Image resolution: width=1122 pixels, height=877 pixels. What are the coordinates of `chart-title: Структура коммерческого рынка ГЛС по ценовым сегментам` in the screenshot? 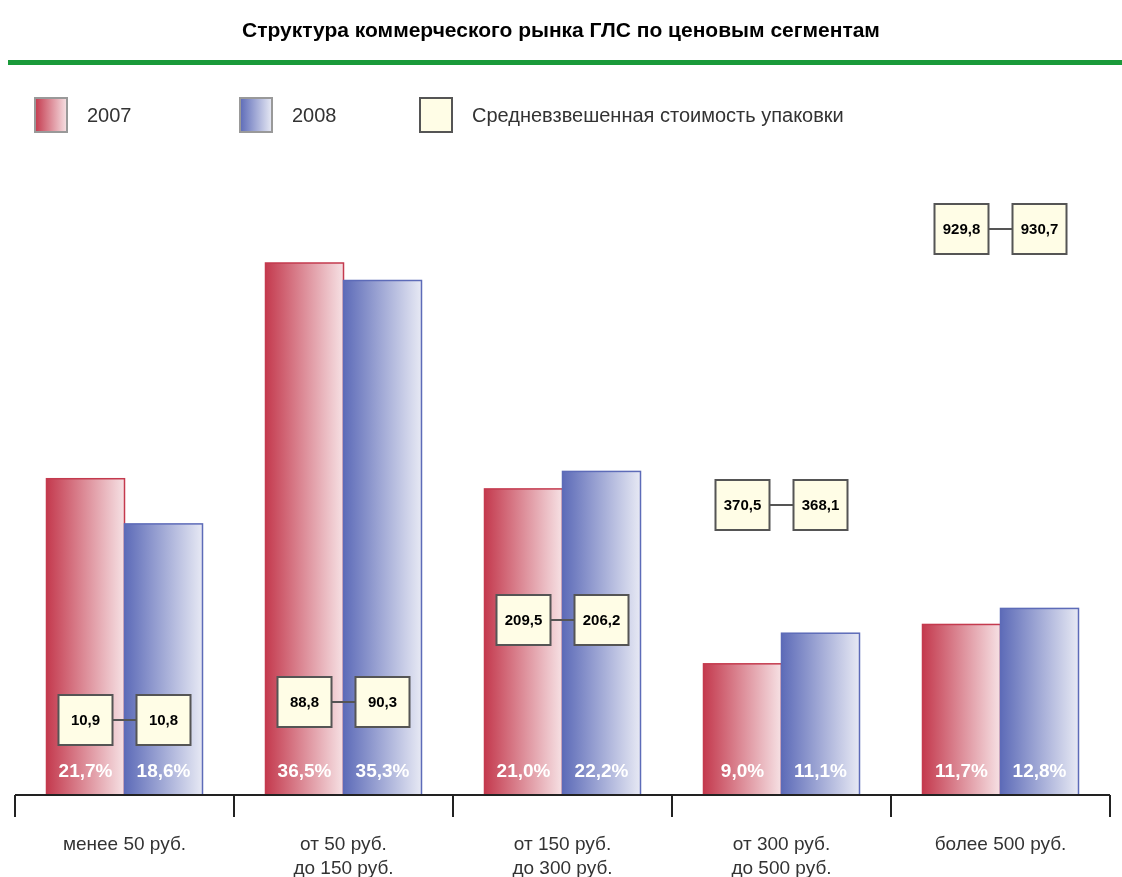 It's located at (561, 29).